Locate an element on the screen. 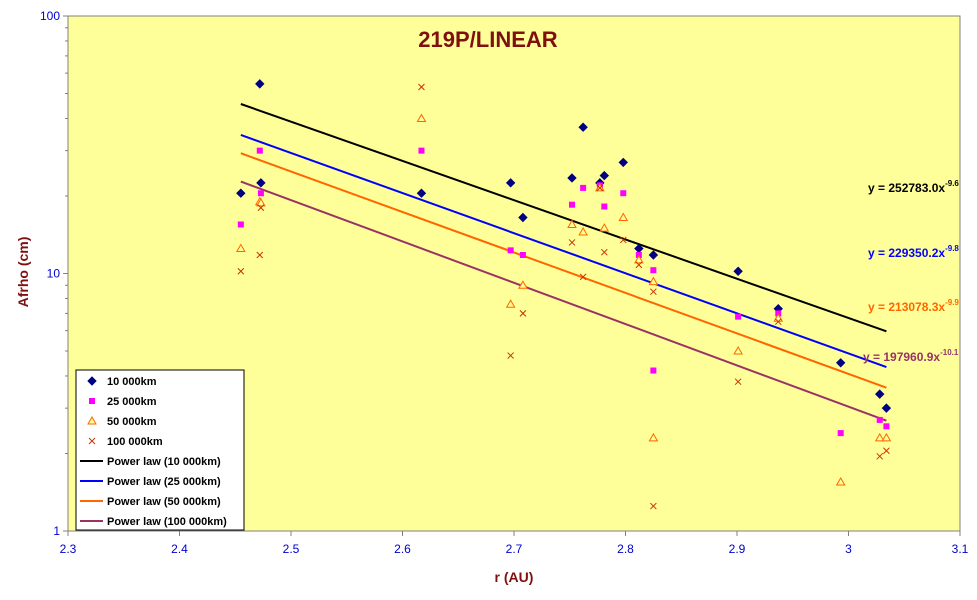  x-tick-label: 3 is located at coordinates (848, 549).